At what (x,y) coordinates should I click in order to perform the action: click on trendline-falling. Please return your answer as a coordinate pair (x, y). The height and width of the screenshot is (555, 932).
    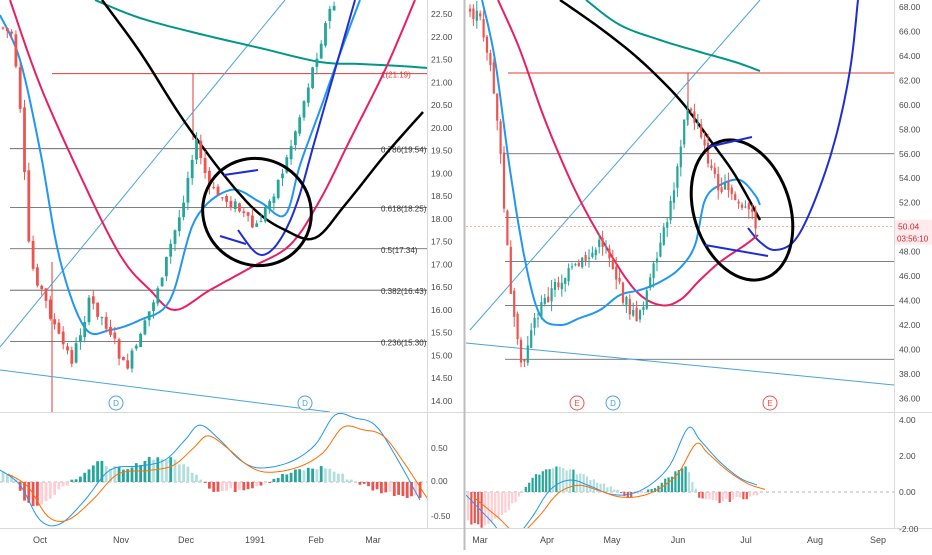
    Looking at the image, I should click on (680, 364).